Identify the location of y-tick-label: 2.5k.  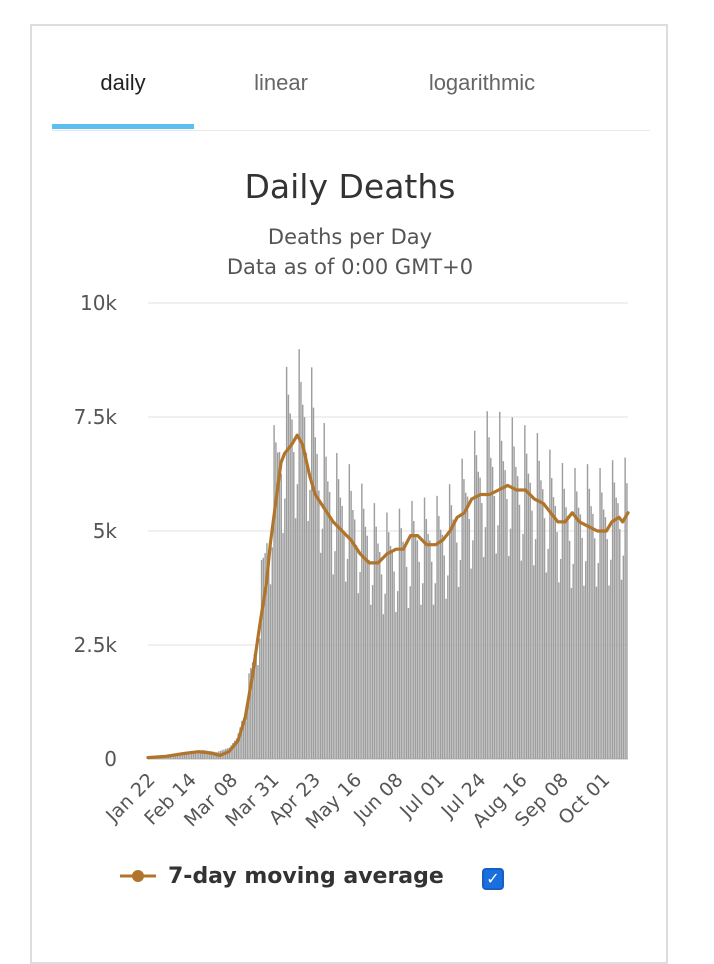
(96, 645).